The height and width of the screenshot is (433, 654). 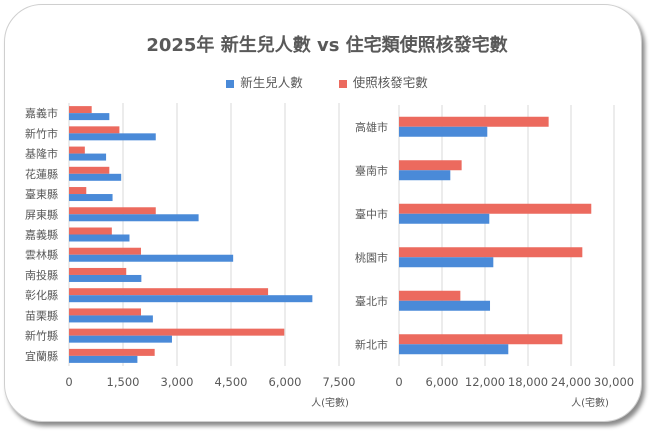 What do you see at coordinates (327, 45) in the screenshot?
I see `chart-title: 2025年 新生兒人數 vs 住宅類使照核發宅數` at bounding box center [327, 45].